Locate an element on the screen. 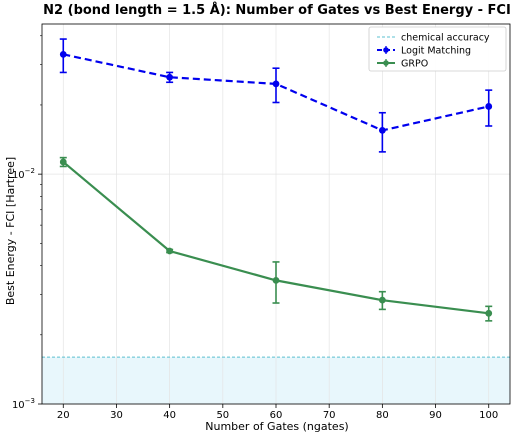  x-axis-label: Number of Gates (ngates) is located at coordinates (276, 426).